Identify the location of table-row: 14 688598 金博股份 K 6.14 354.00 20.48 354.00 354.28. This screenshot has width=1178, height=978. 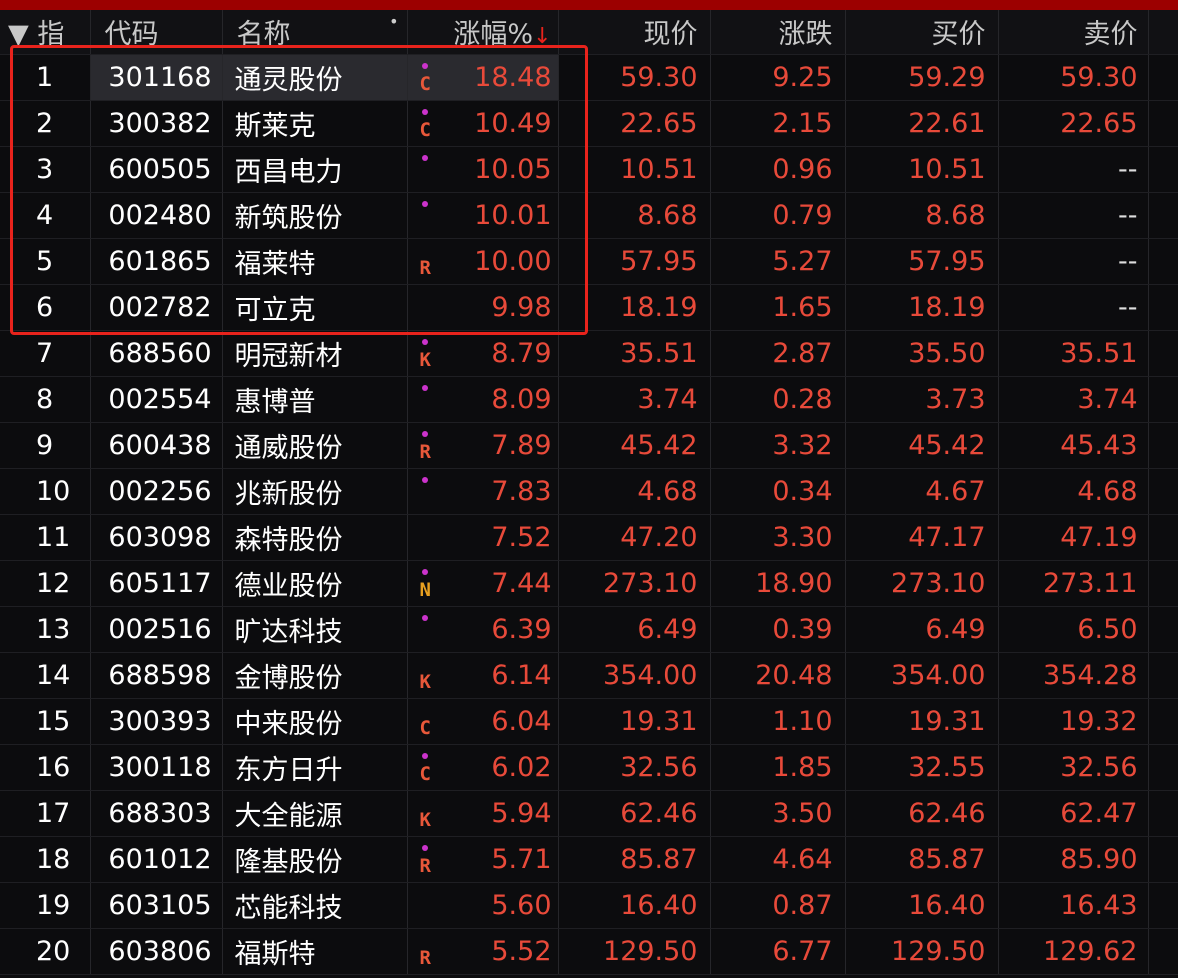
(589, 675).